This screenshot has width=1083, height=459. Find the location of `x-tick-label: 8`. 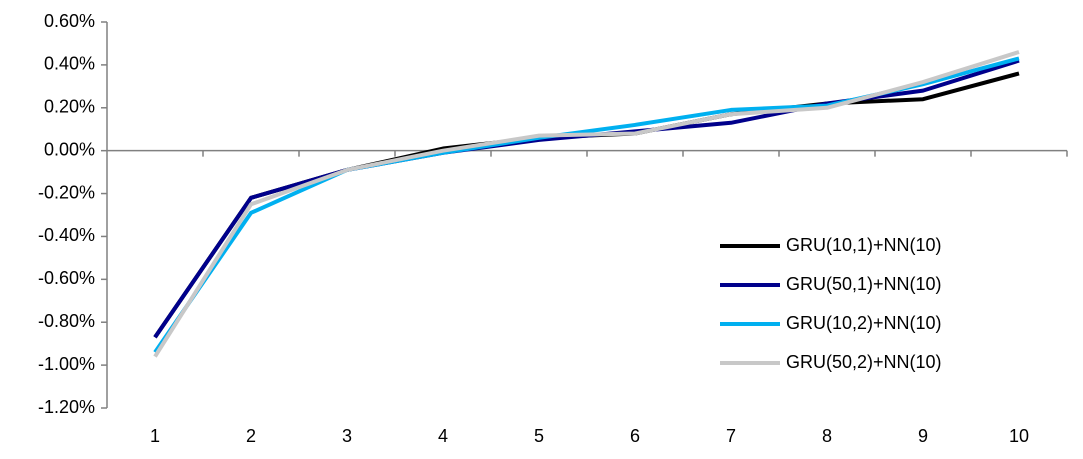

x-tick-label: 8 is located at coordinates (827, 436).